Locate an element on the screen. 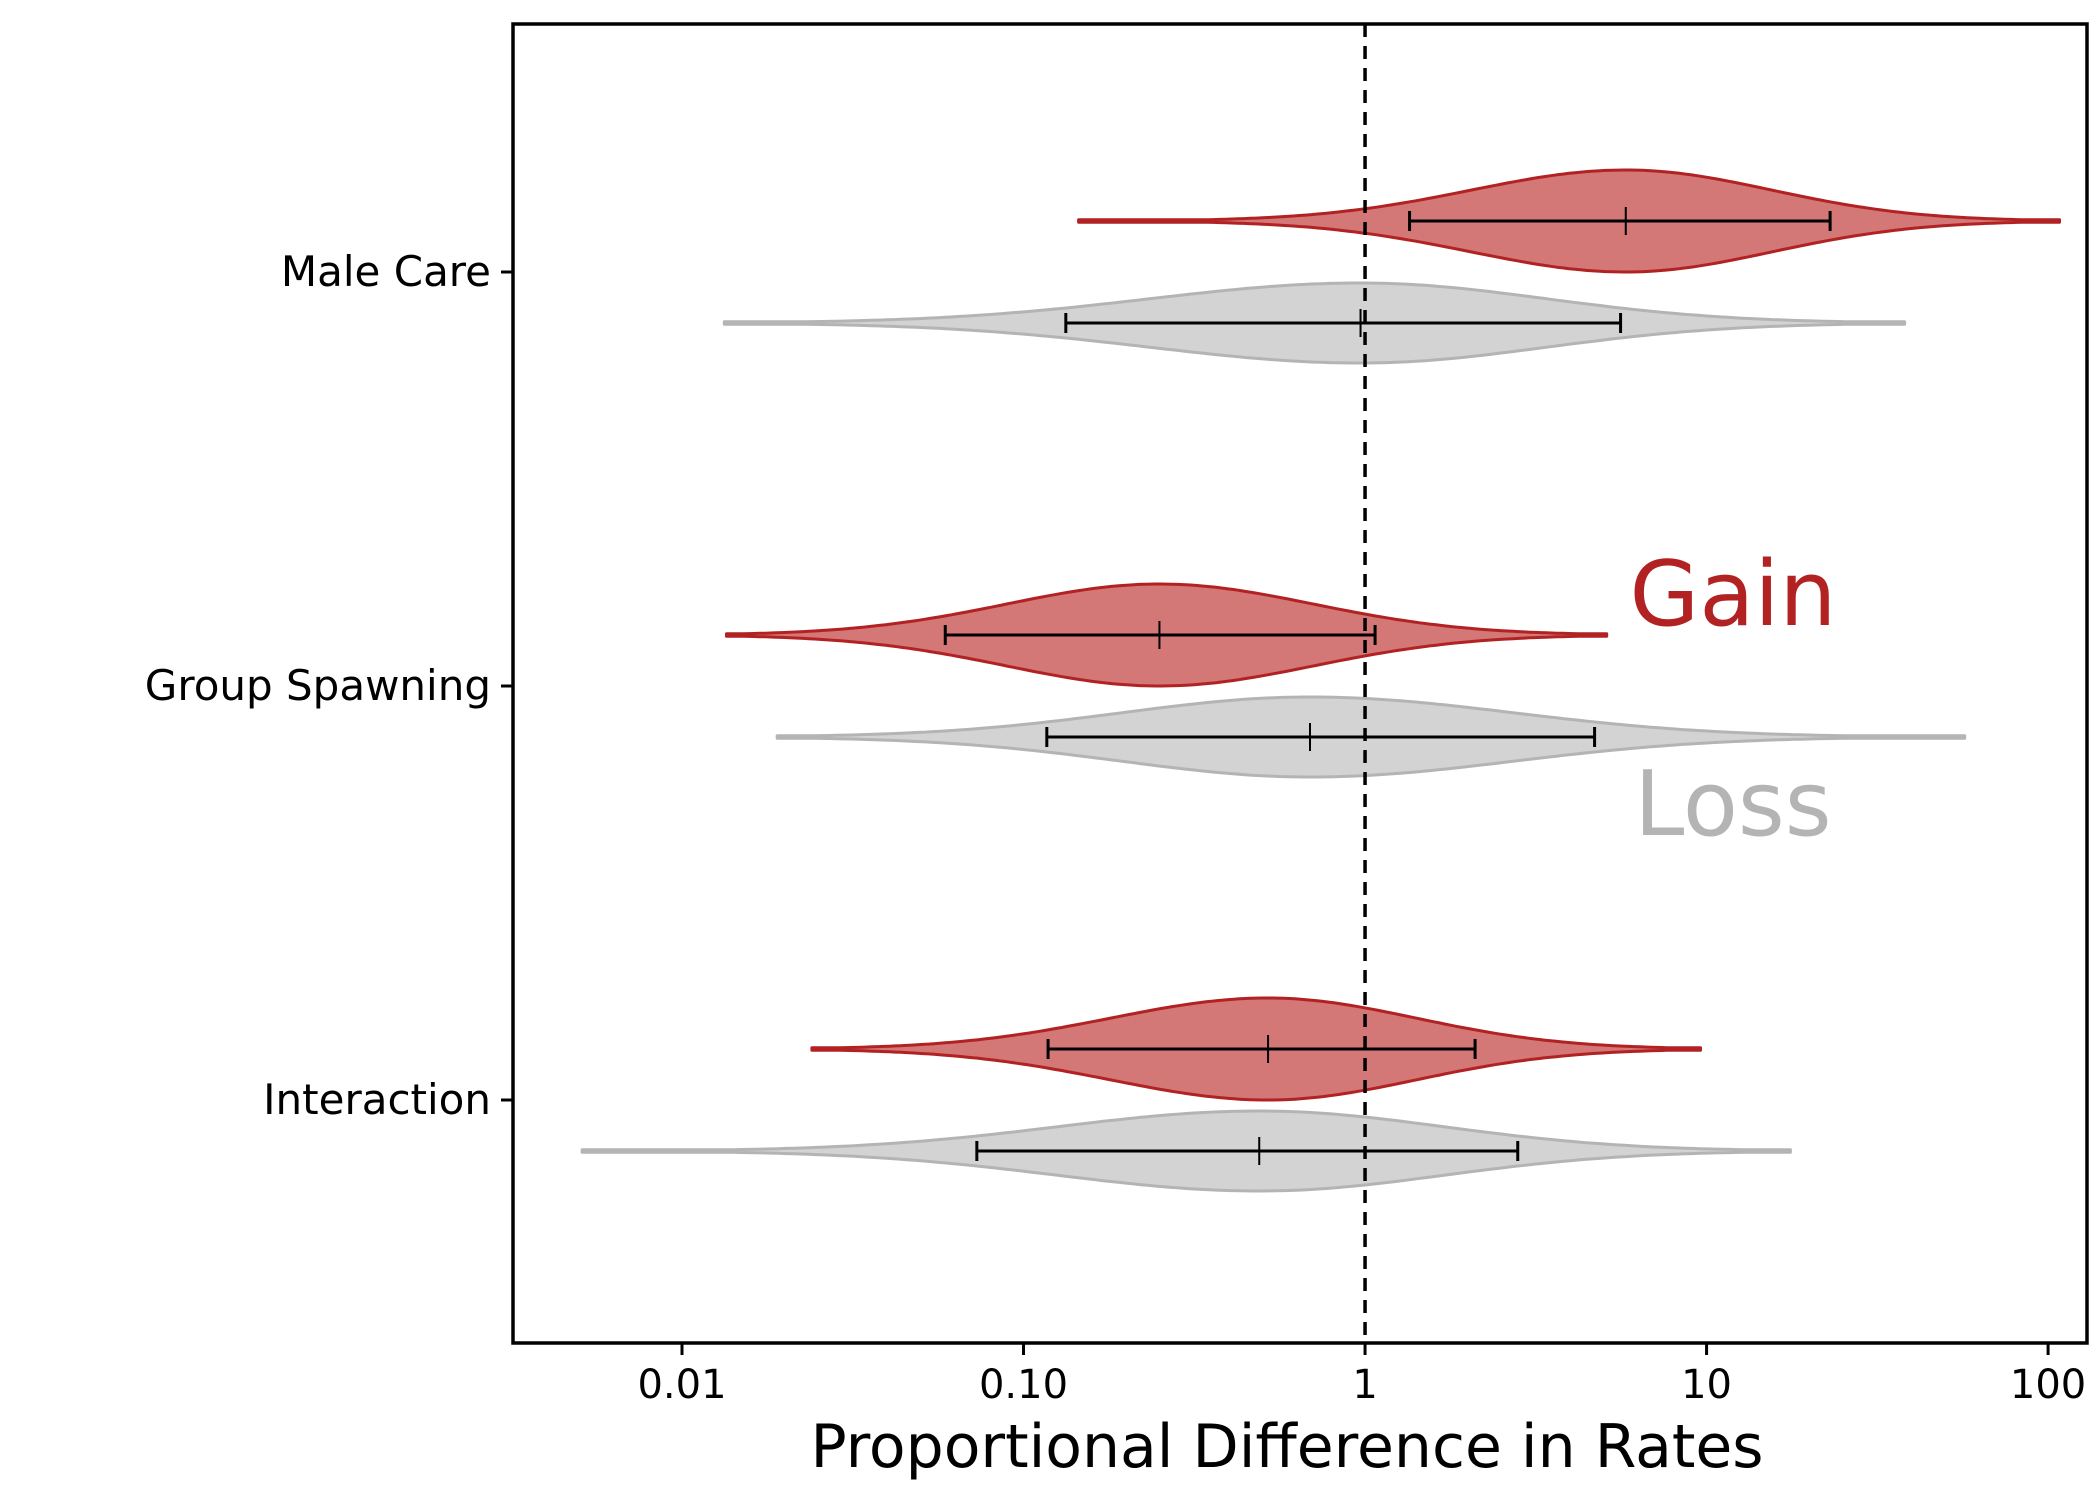 The width and height of the screenshot is (2100, 1505). category-label: Group Spawning is located at coordinates (318, 685).